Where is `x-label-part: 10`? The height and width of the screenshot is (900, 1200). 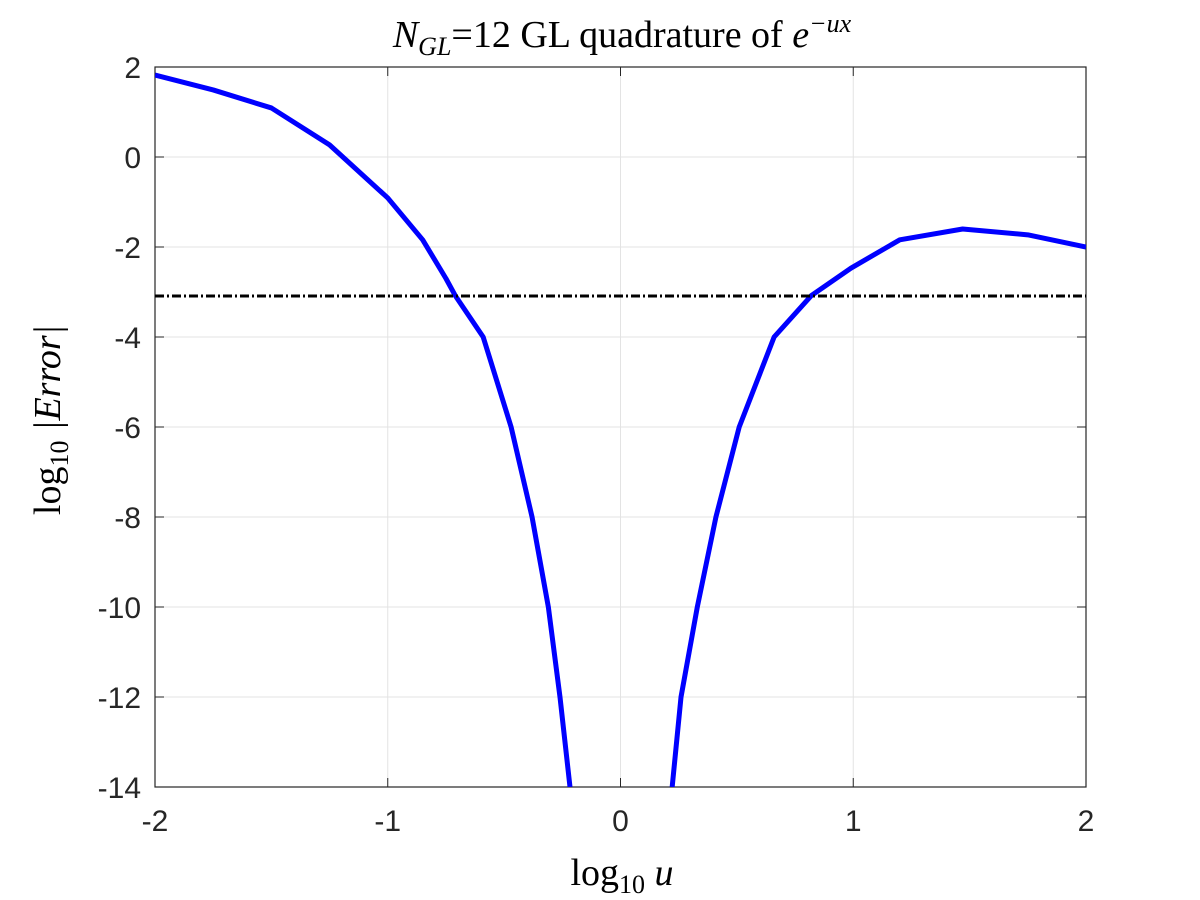
x-label-part: 10 is located at coordinates (632, 884).